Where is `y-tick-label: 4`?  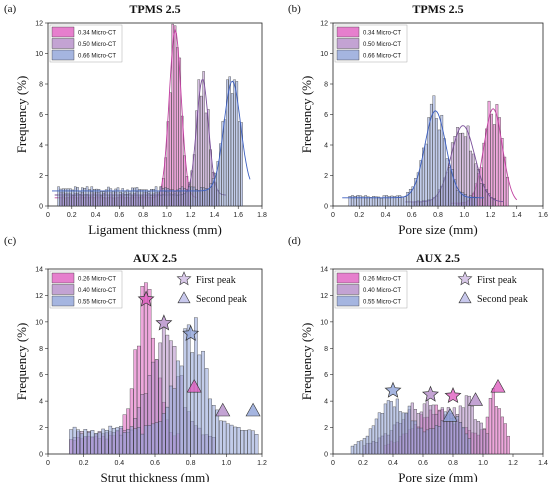 y-tick-label: 4 is located at coordinates (41, 146).